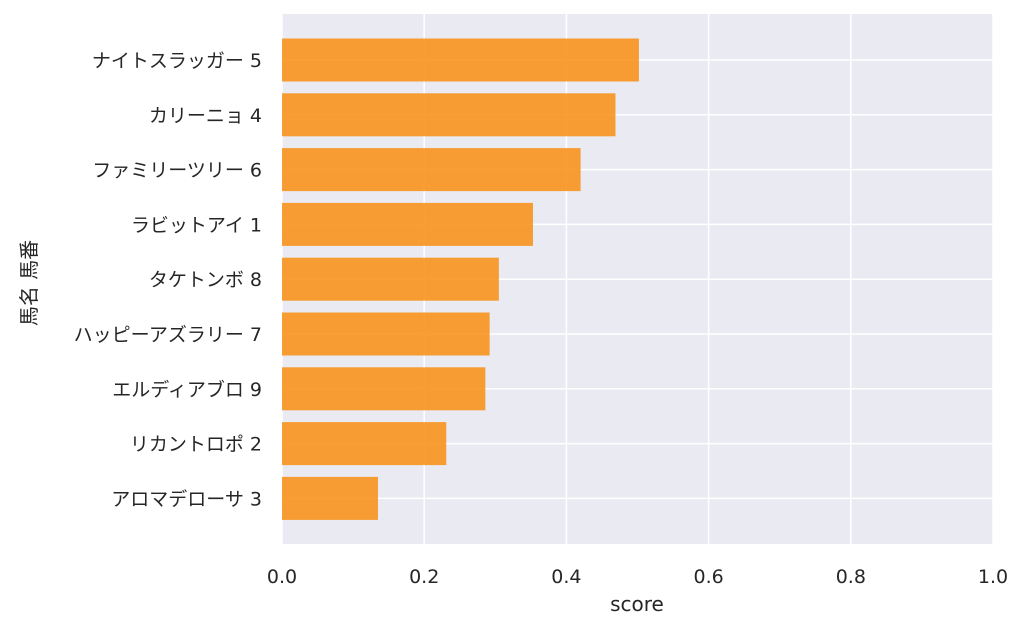 This screenshot has width=1024, height=629. What do you see at coordinates (566, 577) in the screenshot?
I see `x-tick-label: 0.4` at bounding box center [566, 577].